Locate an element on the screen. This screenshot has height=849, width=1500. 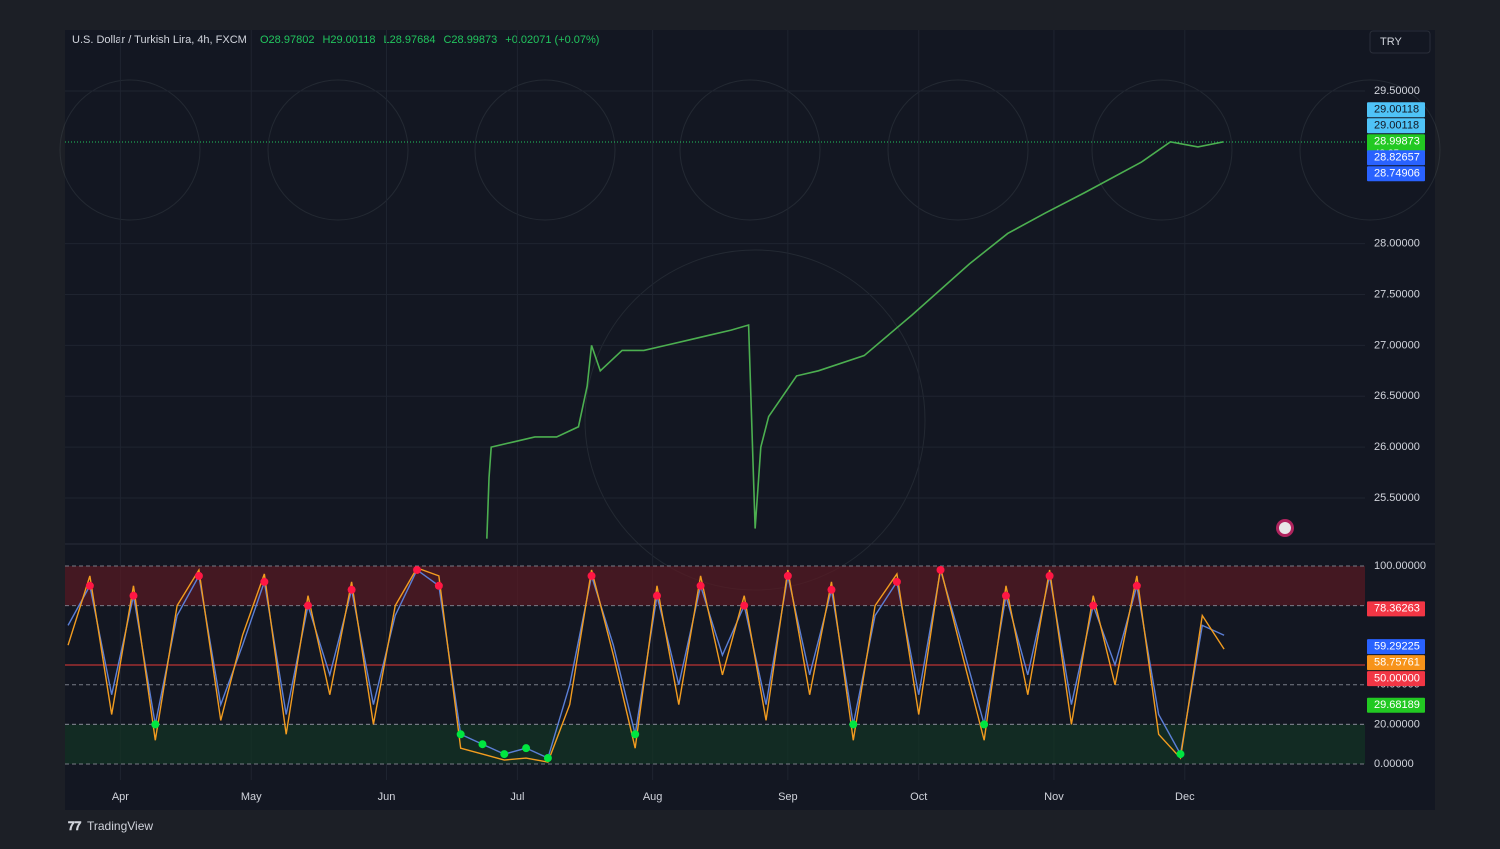
value-label: 58.75761 is located at coordinates (1397, 663).